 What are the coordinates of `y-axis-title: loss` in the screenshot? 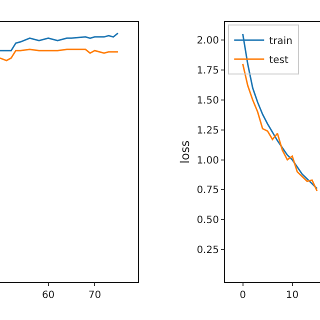 It's located at (185, 152).